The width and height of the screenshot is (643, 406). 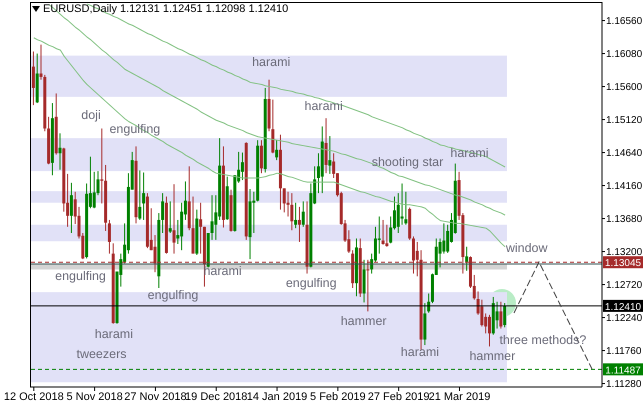 I want to click on y-tick-label: 1.11280, so click(x=624, y=384).